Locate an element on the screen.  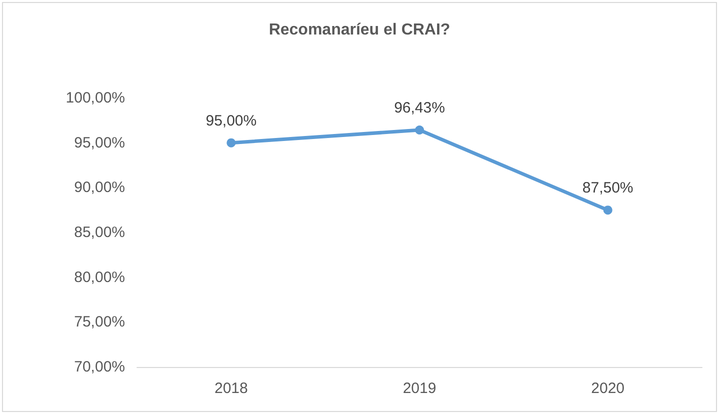
y-tick-label: 90,00% is located at coordinates (99, 187).